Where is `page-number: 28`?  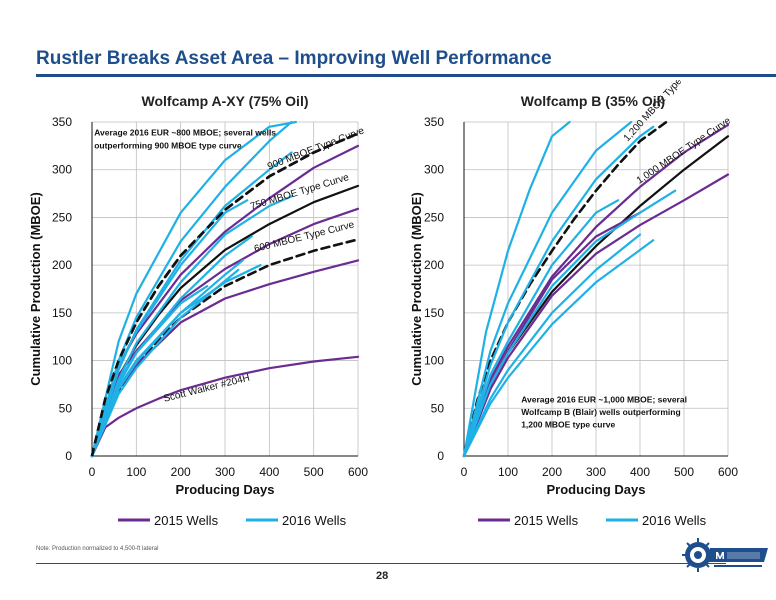 page-number: 28 is located at coordinates (382, 576).